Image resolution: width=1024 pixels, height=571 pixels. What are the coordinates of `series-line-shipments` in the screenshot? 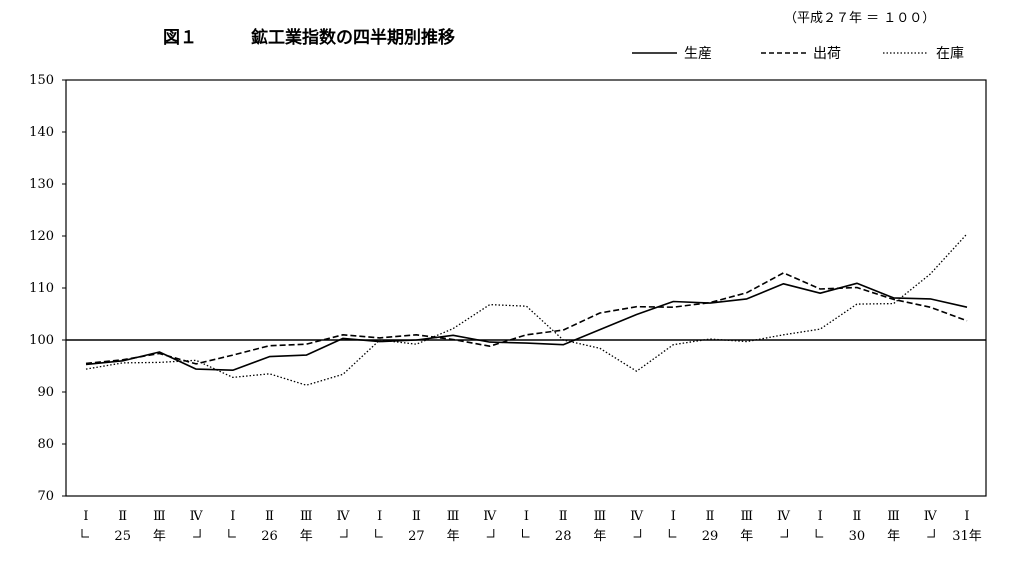 It's located at (526, 318).